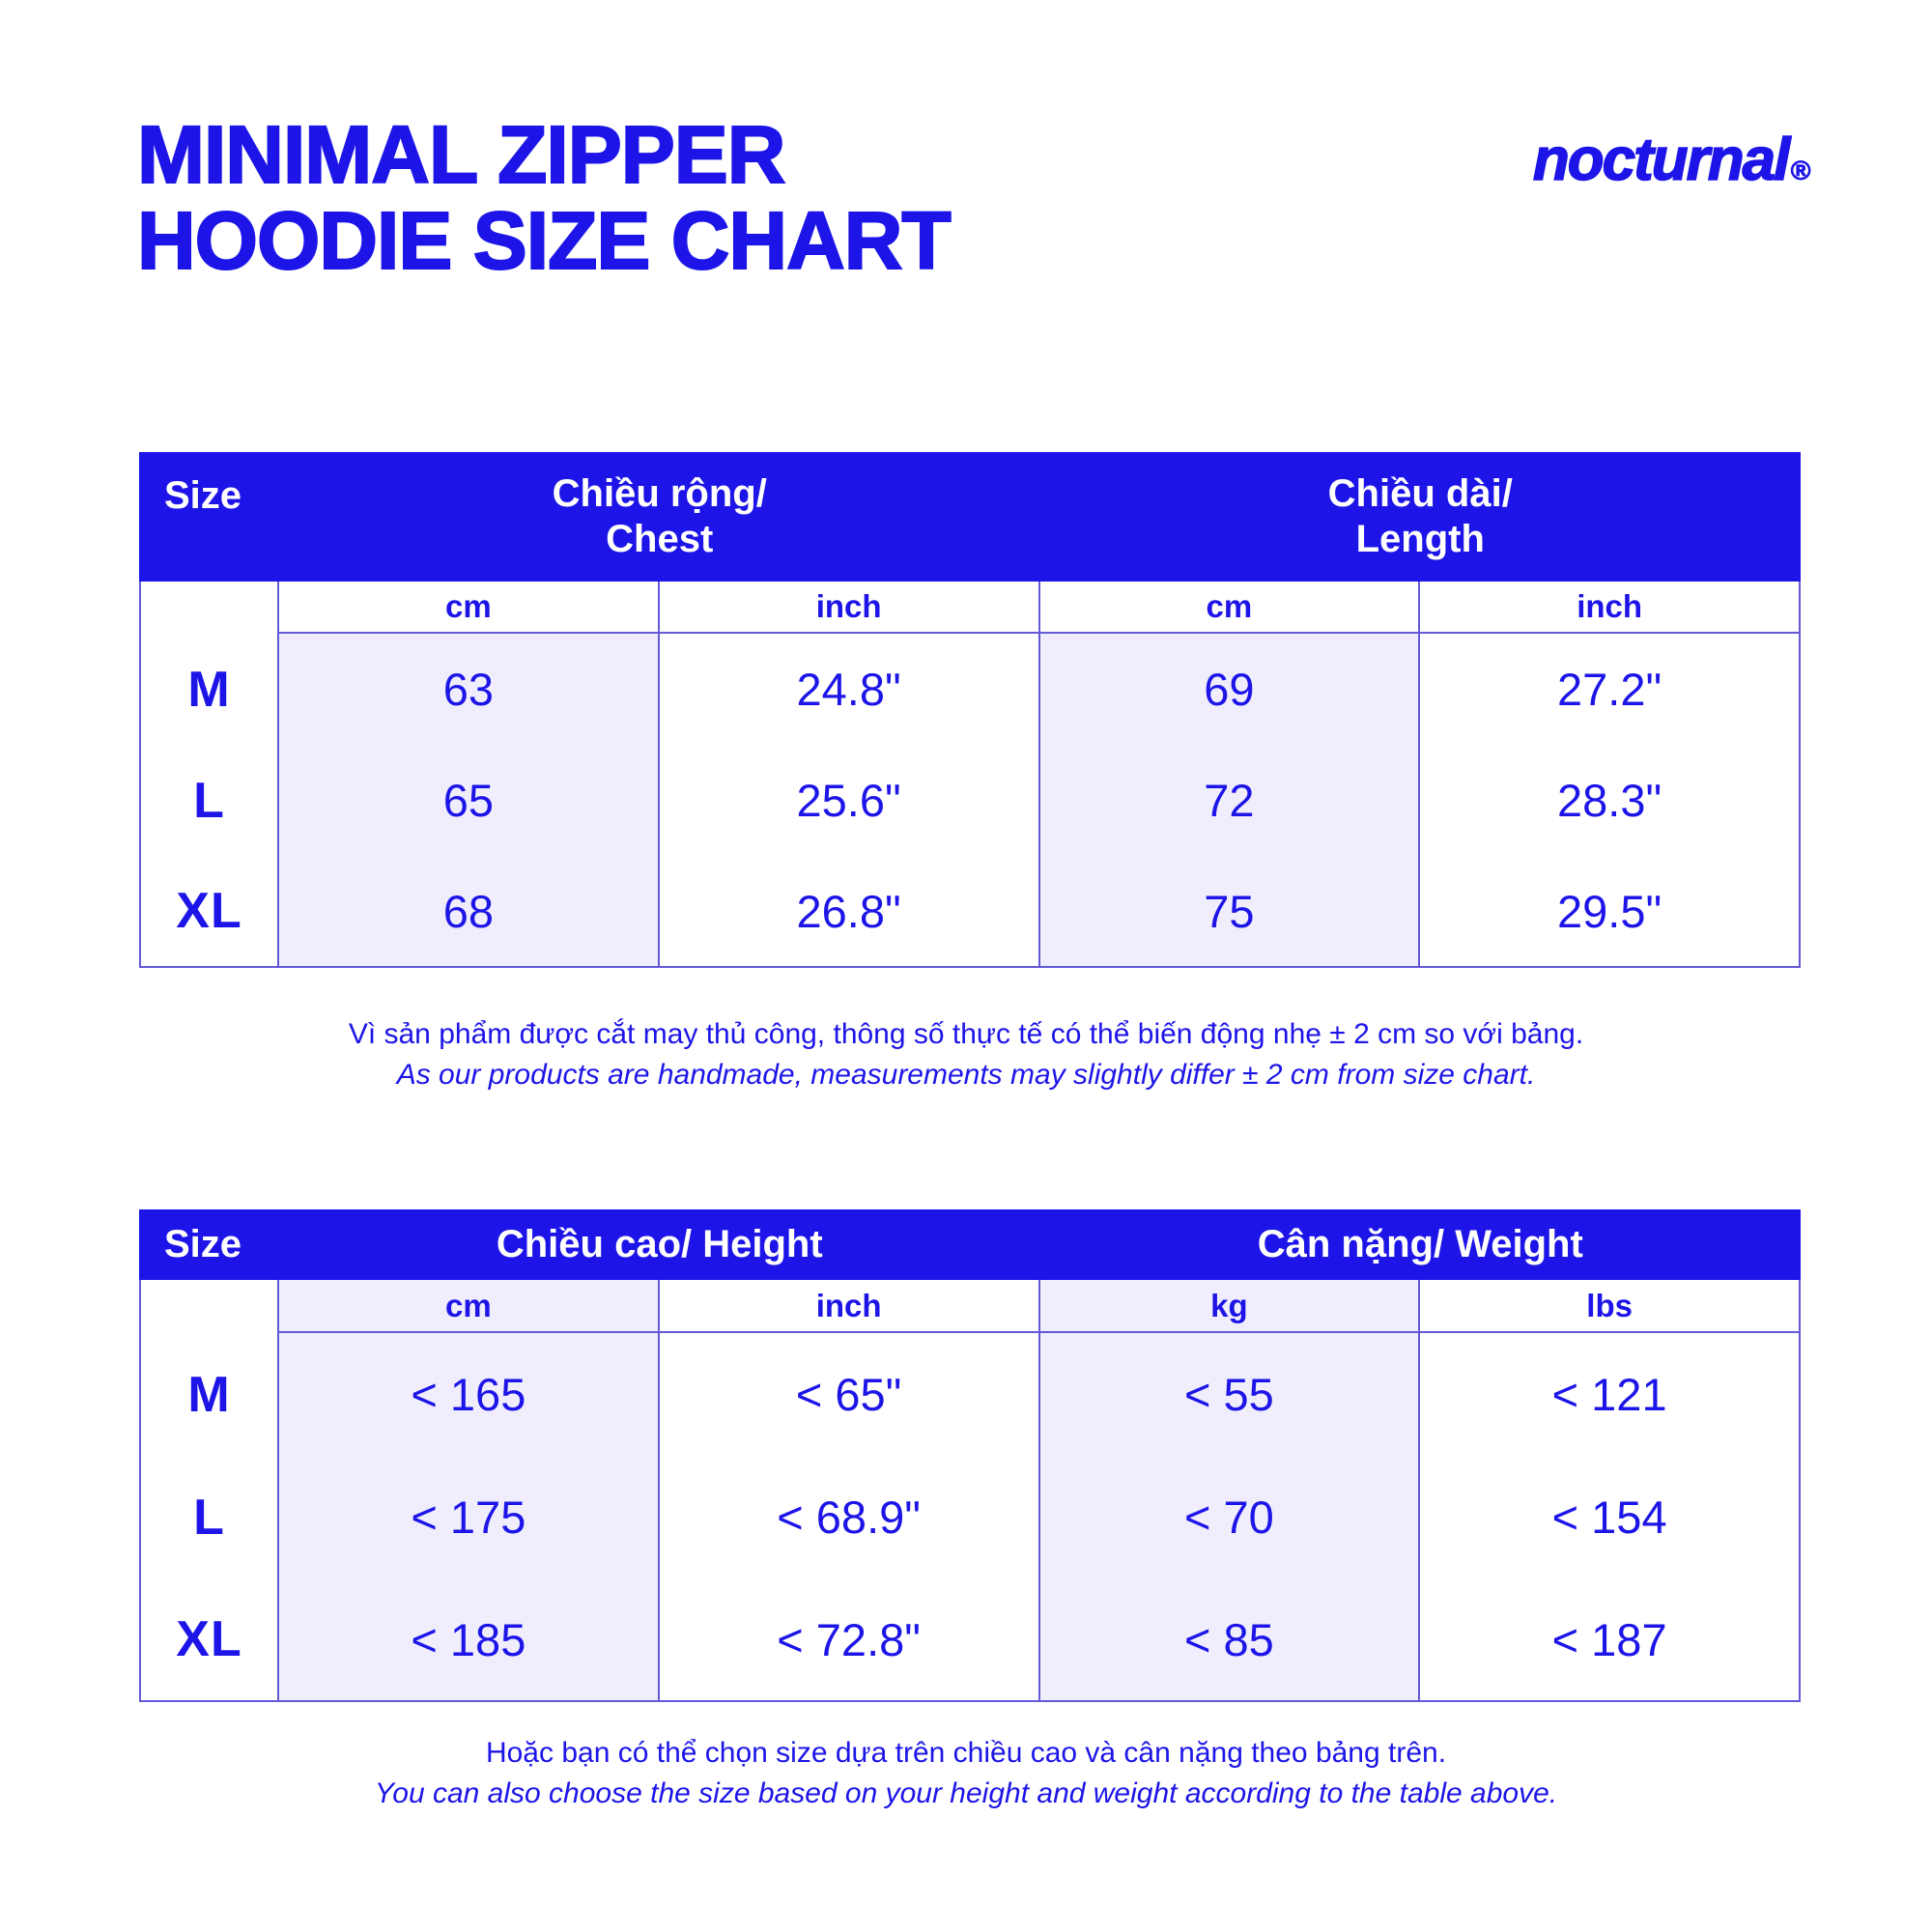 Image resolution: width=1932 pixels, height=1932 pixels. What do you see at coordinates (1420, 517) in the screenshot?
I see `group-header-2: Chiều dài/Length` at bounding box center [1420, 517].